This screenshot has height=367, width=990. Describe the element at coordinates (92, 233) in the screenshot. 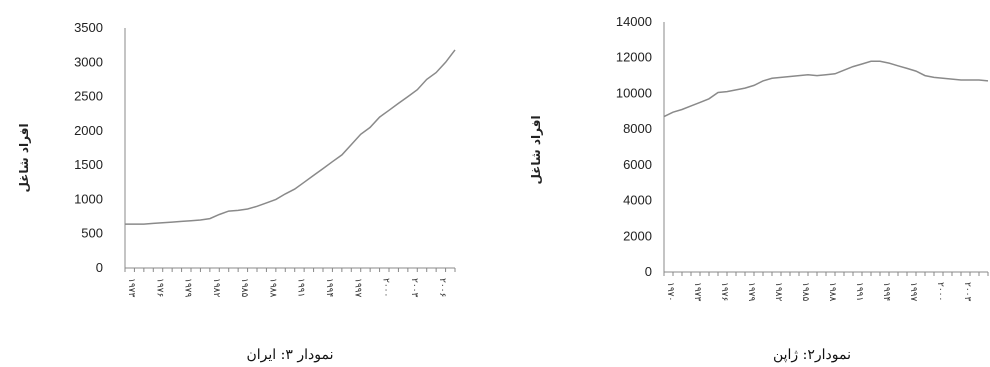

I see `y-tick-label: 500` at that location.